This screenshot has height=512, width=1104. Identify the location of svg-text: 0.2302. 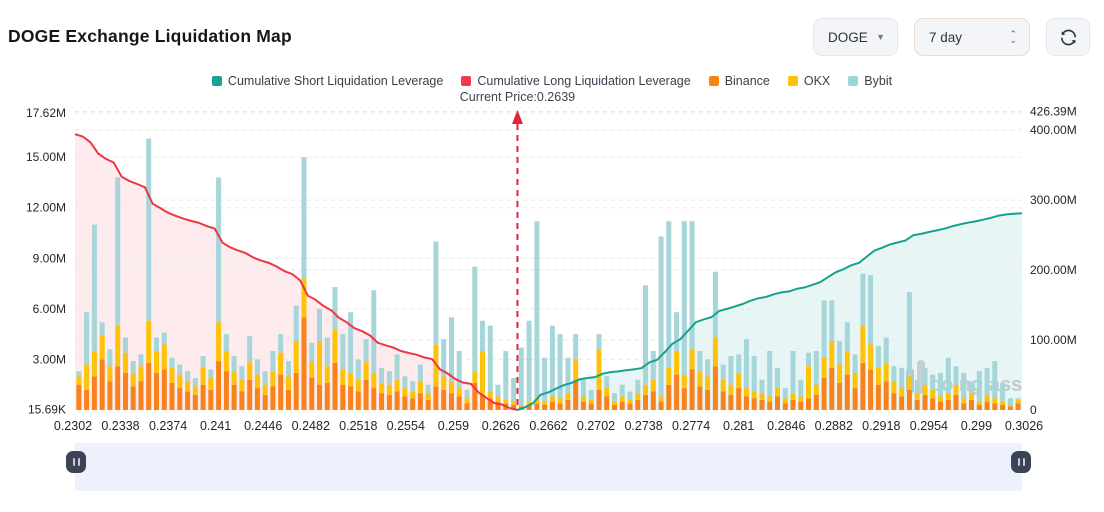
(73, 426).